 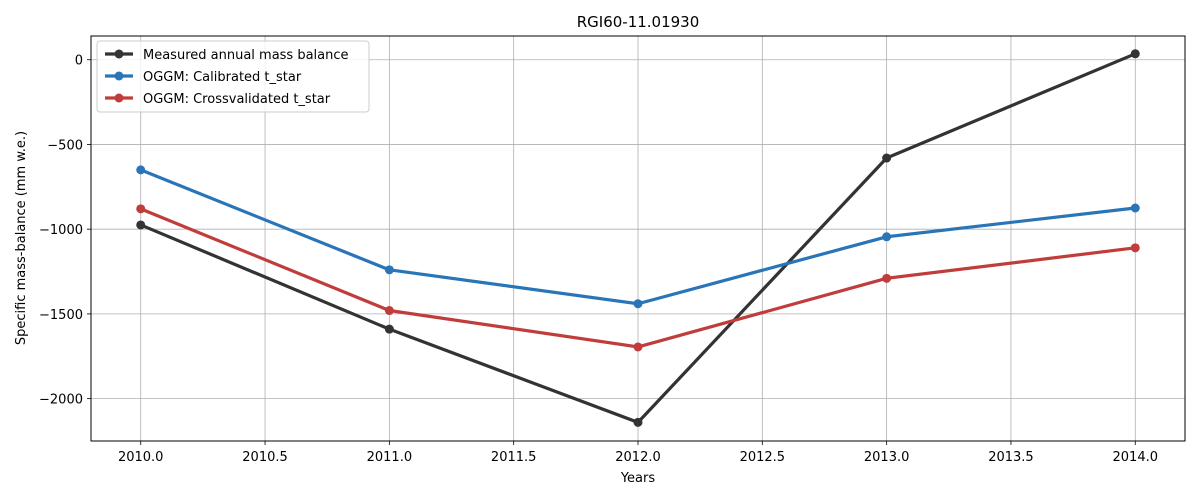 What do you see at coordinates (21, 238) in the screenshot?
I see `y-axis-label: Specific mass-balance (mm w.e.)` at bounding box center [21, 238].